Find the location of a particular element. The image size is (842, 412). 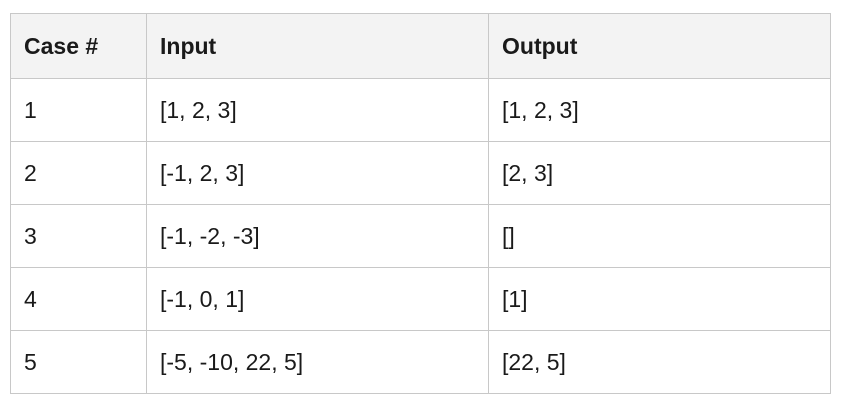

output-cell: [] is located at coordinates (659, 236).